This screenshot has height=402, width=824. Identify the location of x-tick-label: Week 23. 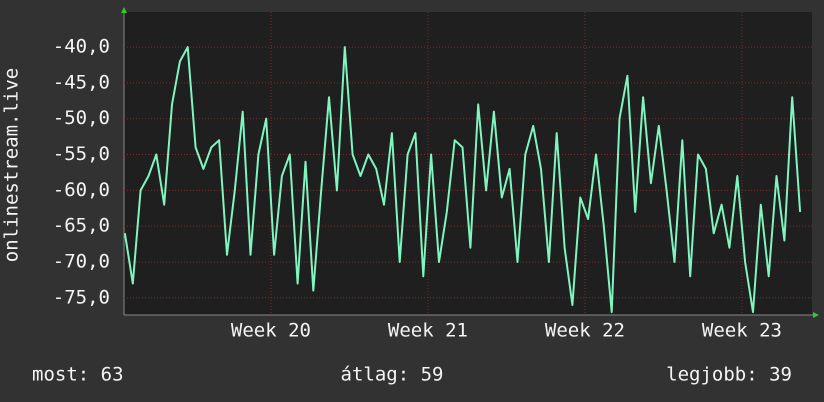
(742, 331).